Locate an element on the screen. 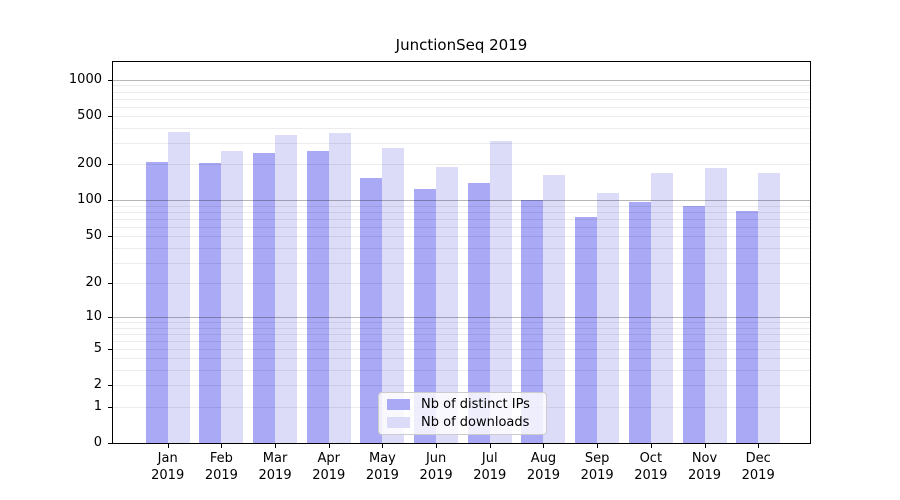 This screenshot has height=500, width=900. bar-downloads-jun is located at coordinates (447, 305).